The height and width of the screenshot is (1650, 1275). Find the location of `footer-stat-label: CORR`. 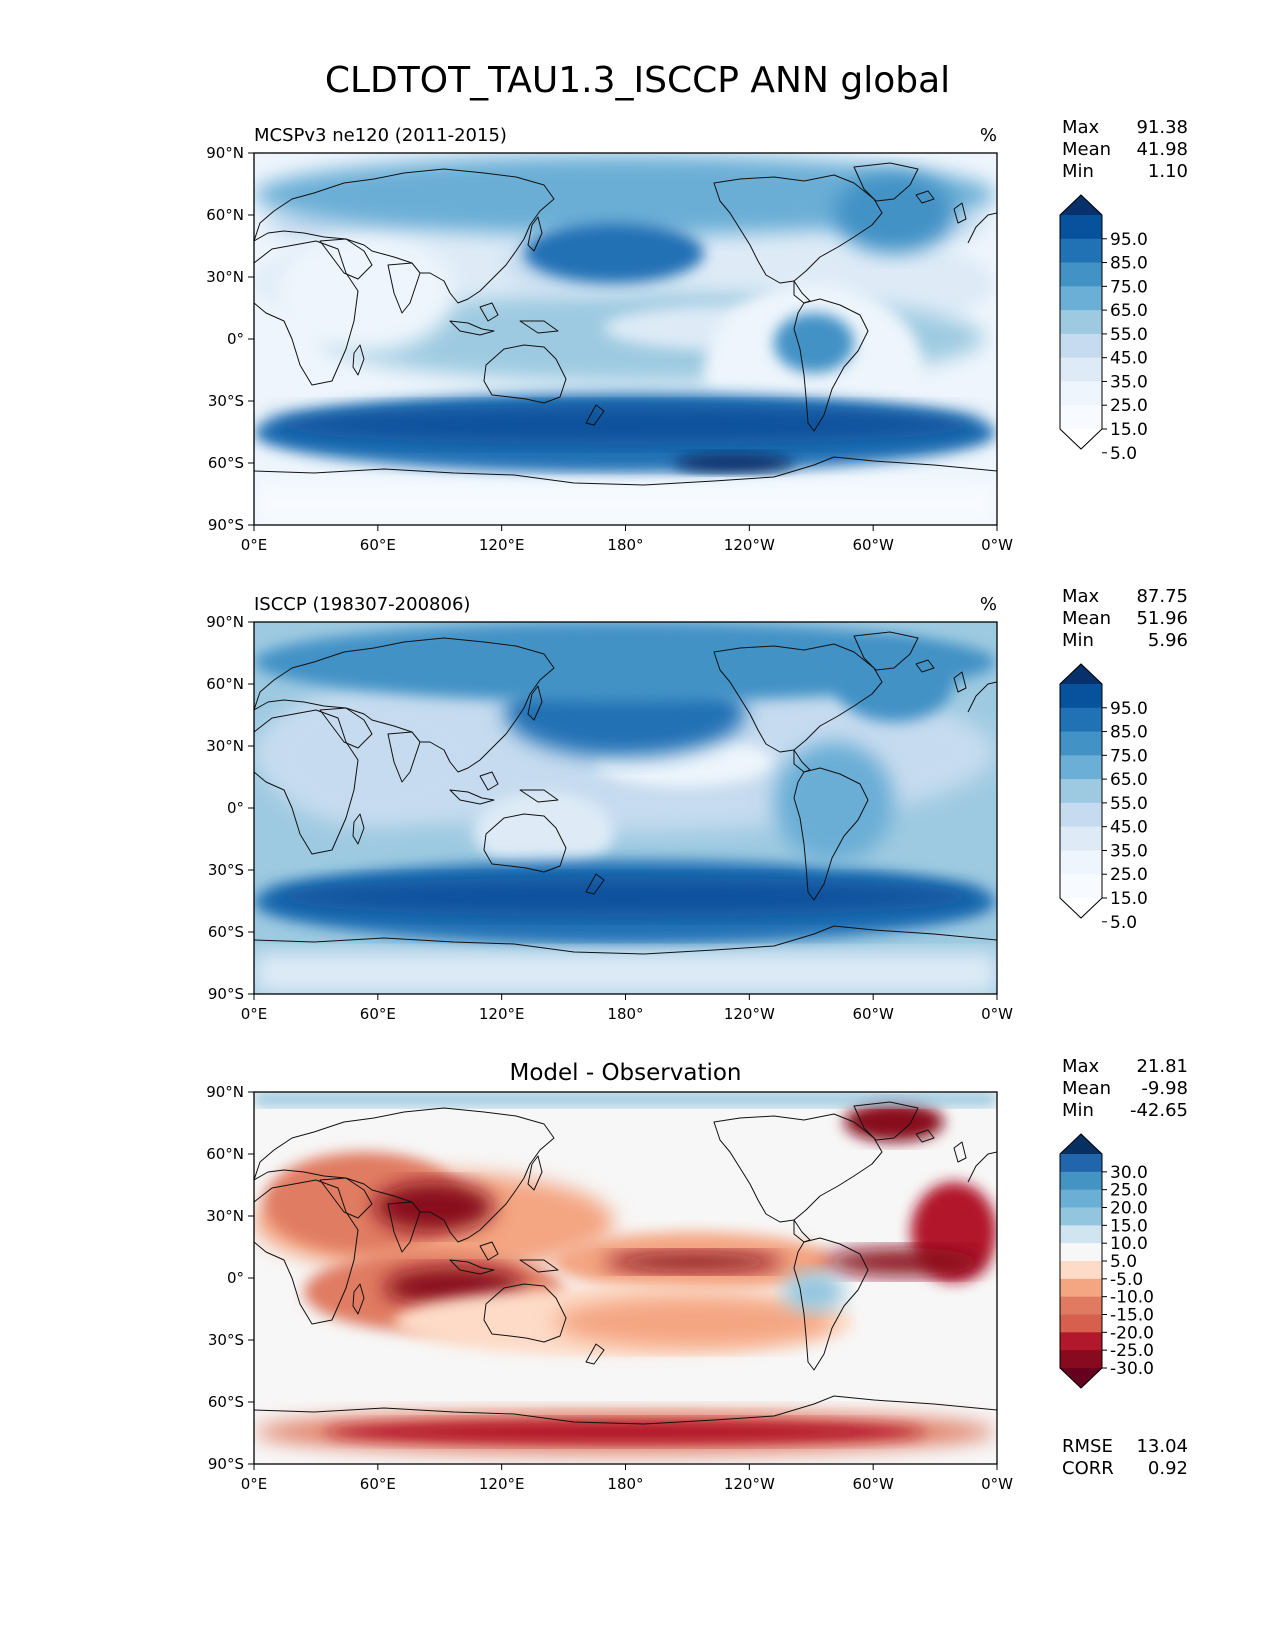

footer-stat-label: CORR is located at coordinates (1088, 1468).